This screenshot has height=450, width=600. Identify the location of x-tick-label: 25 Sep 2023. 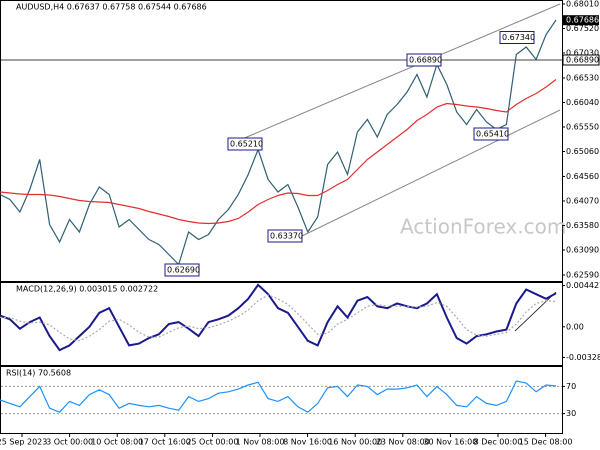
(23, 442).